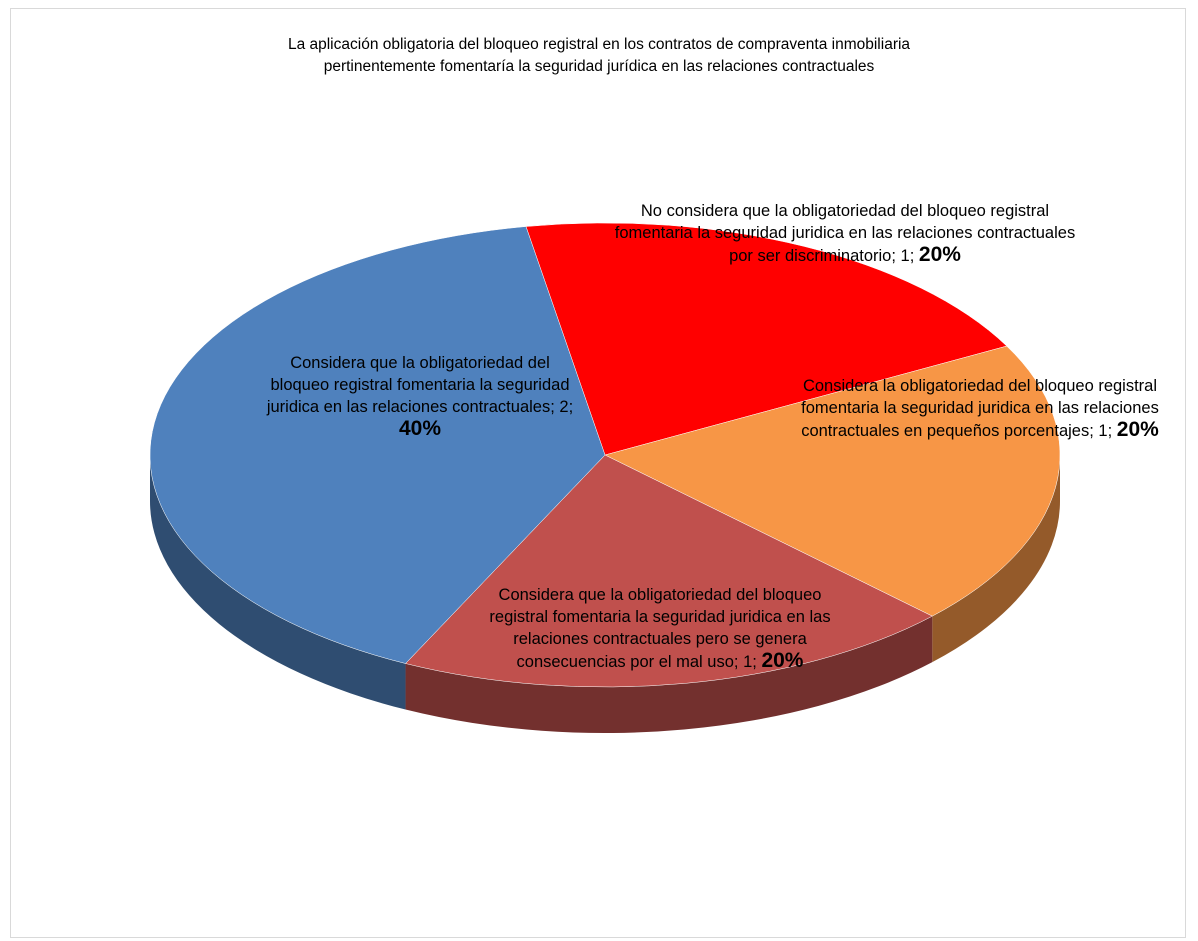  Describe the element at coordinates (420, 428) in the screenshot. I see `label-percentage: 40%` at that location.